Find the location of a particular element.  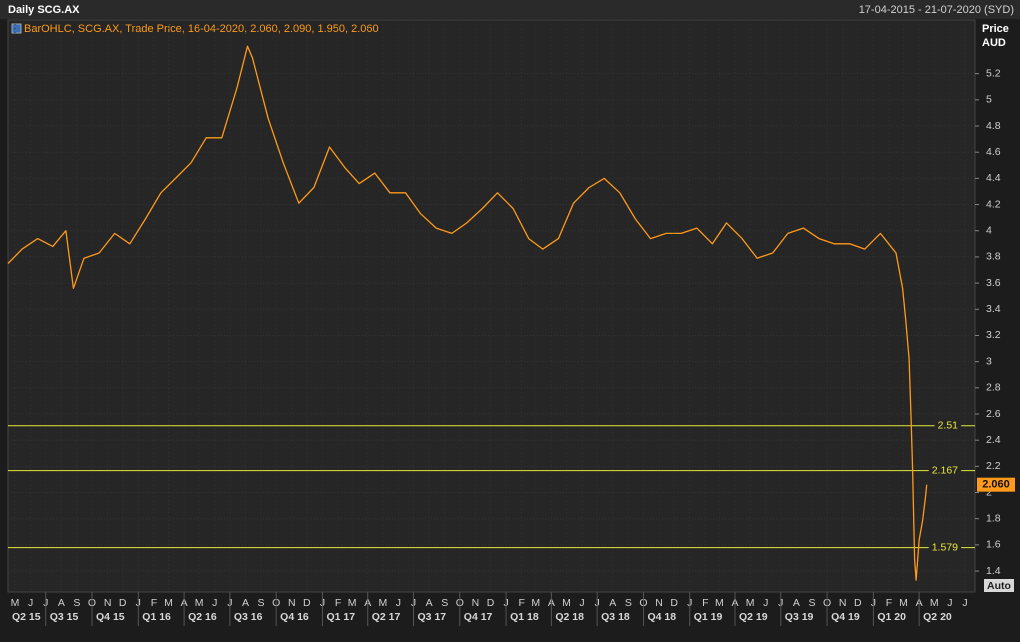

quarter-label: Q4 19 is located at coordinates (845, 617).